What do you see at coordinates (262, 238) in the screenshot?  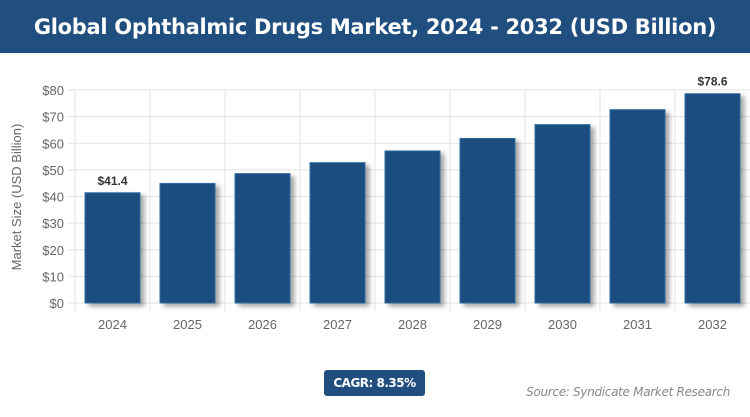 I see `bar-2026` at bounding box center [262, 238].